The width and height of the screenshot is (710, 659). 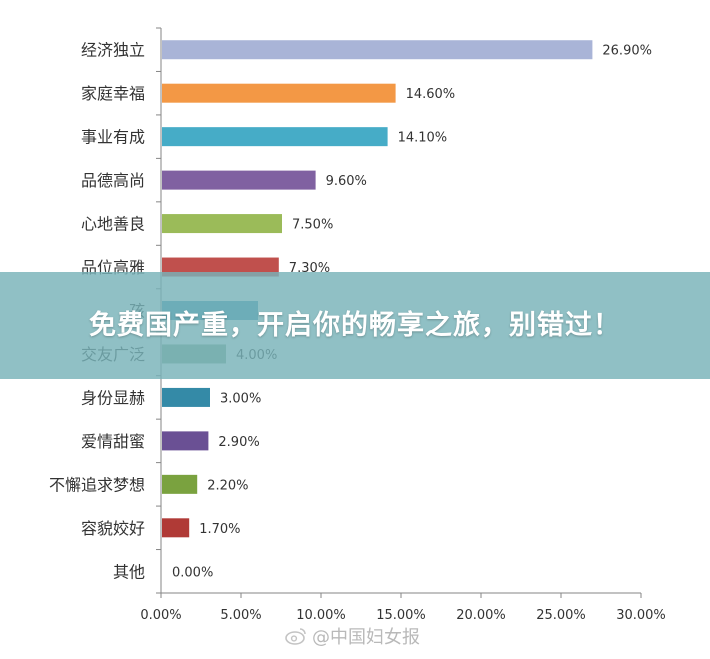 What do you see at coordinates (561, 615) in the screenshot?
I see `x-tick-label: 25.00%` at bounding box center [561, 615].